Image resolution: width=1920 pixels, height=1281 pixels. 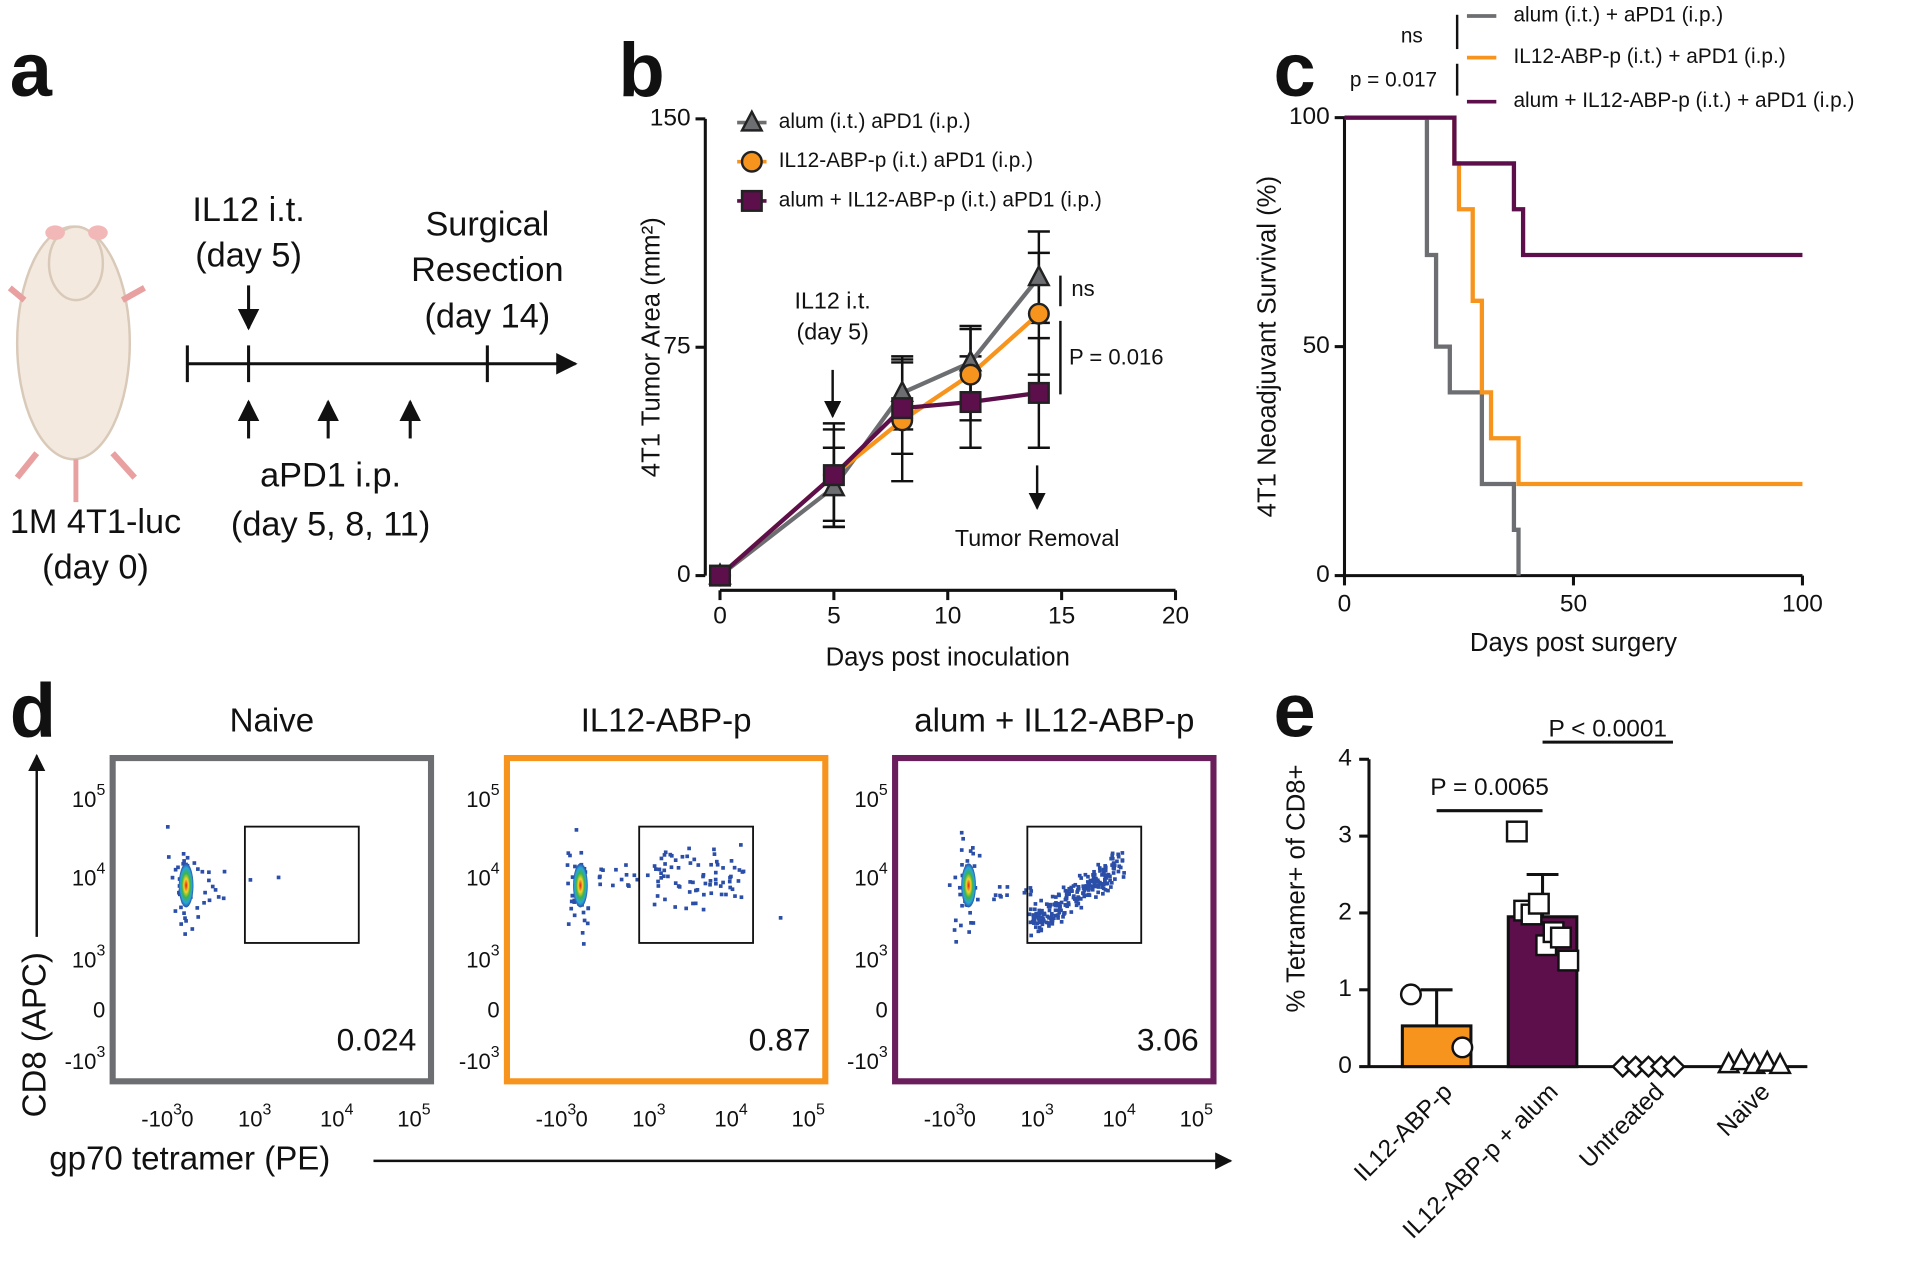 I want to click on panel-label: b, so click(x=641, y=70).